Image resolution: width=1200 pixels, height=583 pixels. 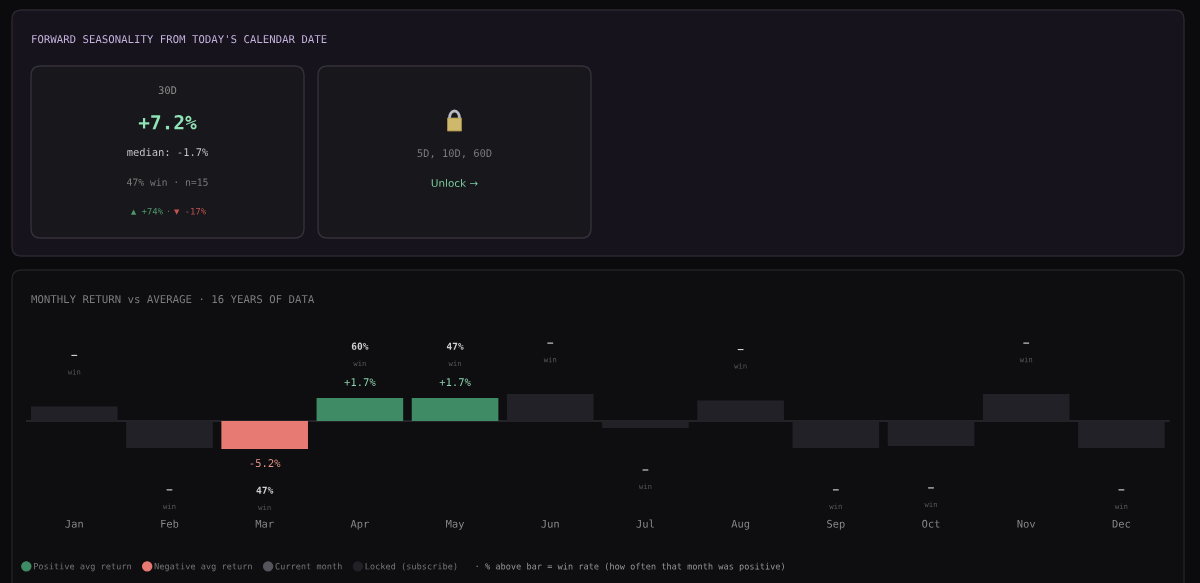 What do you see at coordinates (836, 524) in the screenshot?
I see `x-tick-label: Sep` at bounding box center [836, 524].